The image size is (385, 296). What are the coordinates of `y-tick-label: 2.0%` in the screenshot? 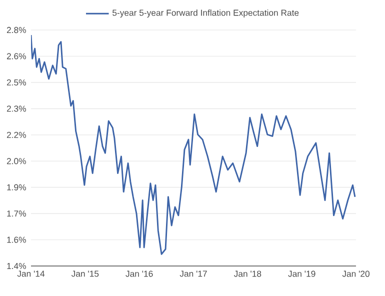 It's located at (16, 161).